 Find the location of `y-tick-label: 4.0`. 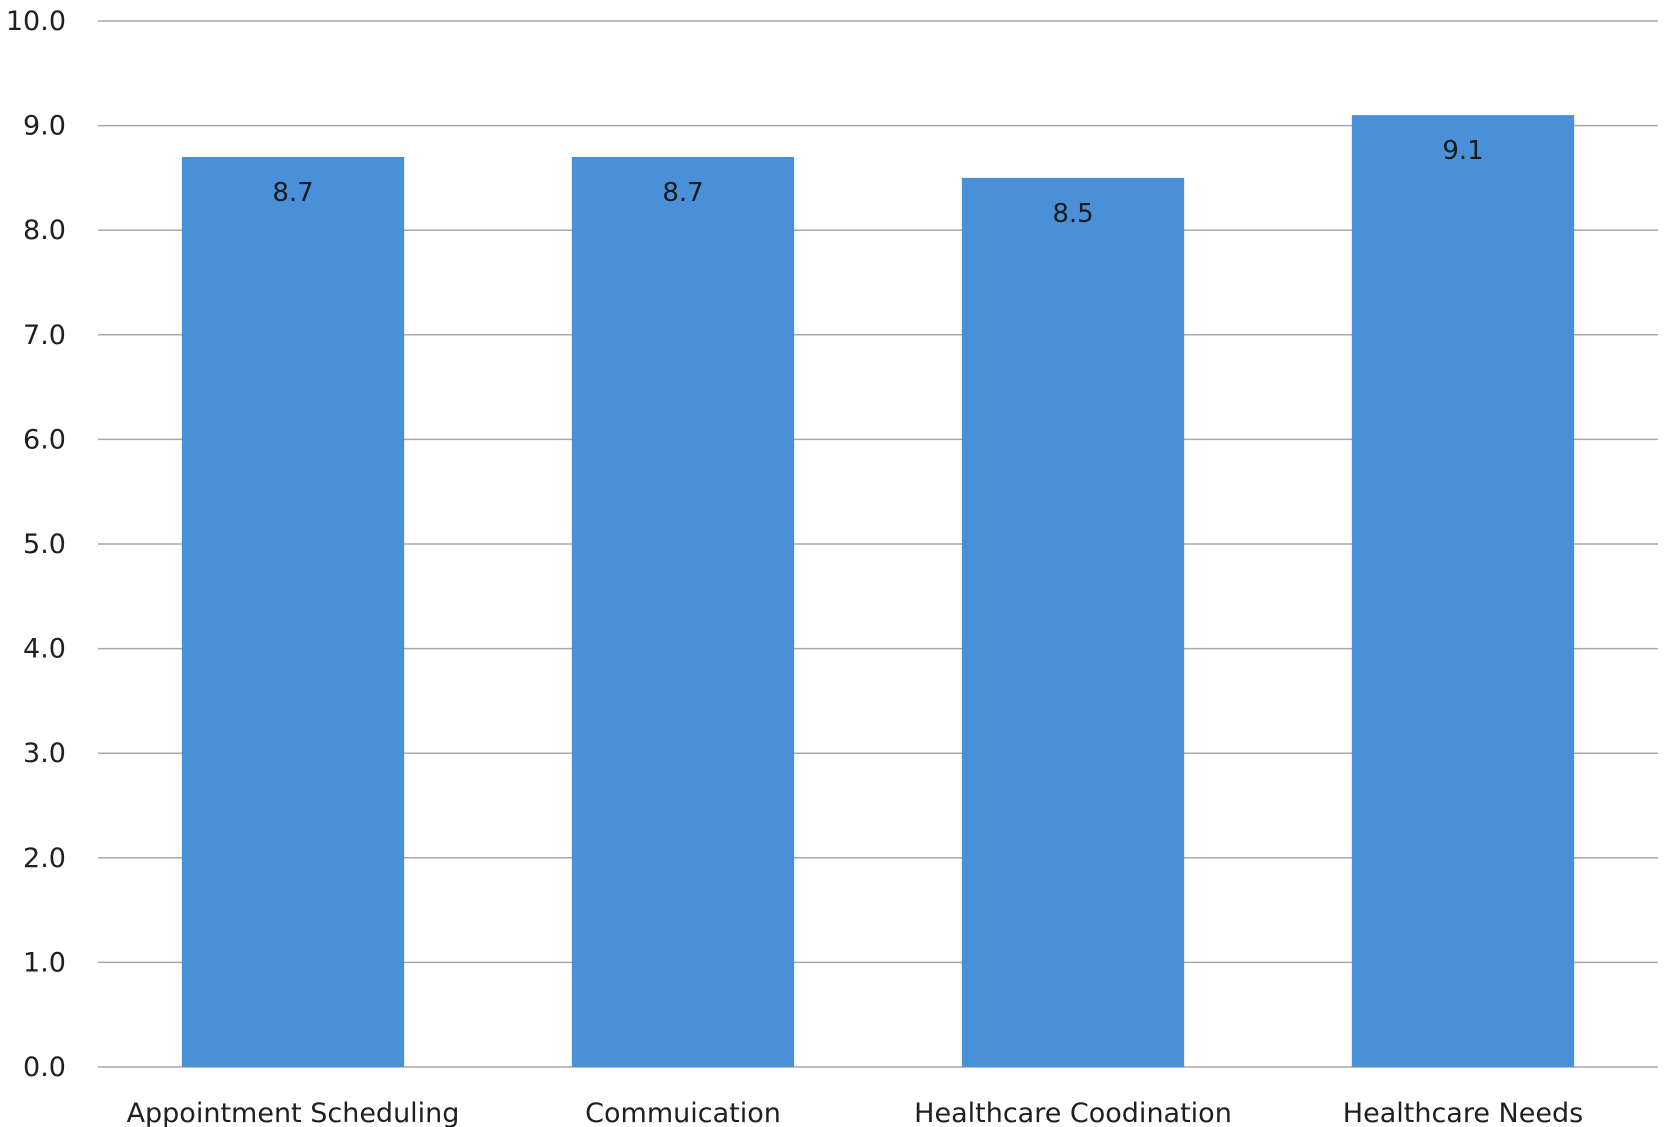

y-tick-label: 4.0 is located at coordinates (44, 649).